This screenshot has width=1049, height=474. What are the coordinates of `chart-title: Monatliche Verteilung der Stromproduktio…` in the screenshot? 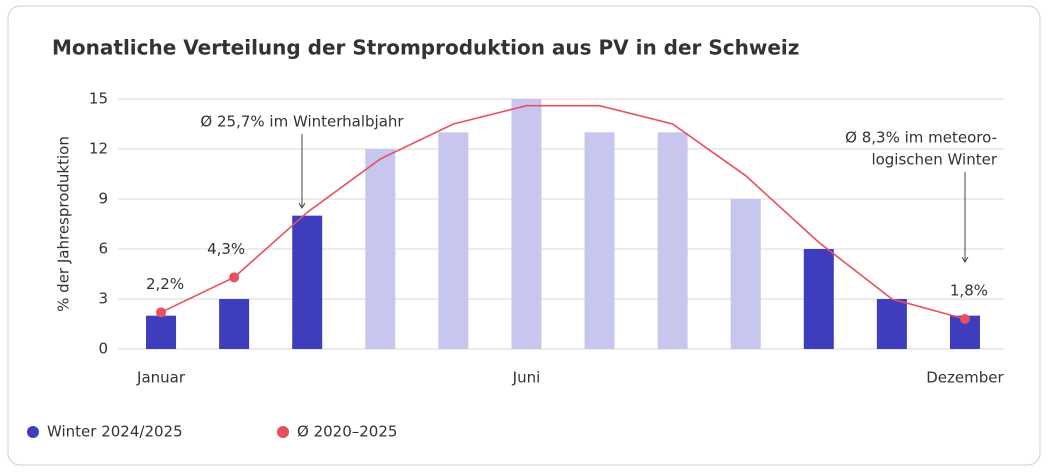 It's located at (425, 48).